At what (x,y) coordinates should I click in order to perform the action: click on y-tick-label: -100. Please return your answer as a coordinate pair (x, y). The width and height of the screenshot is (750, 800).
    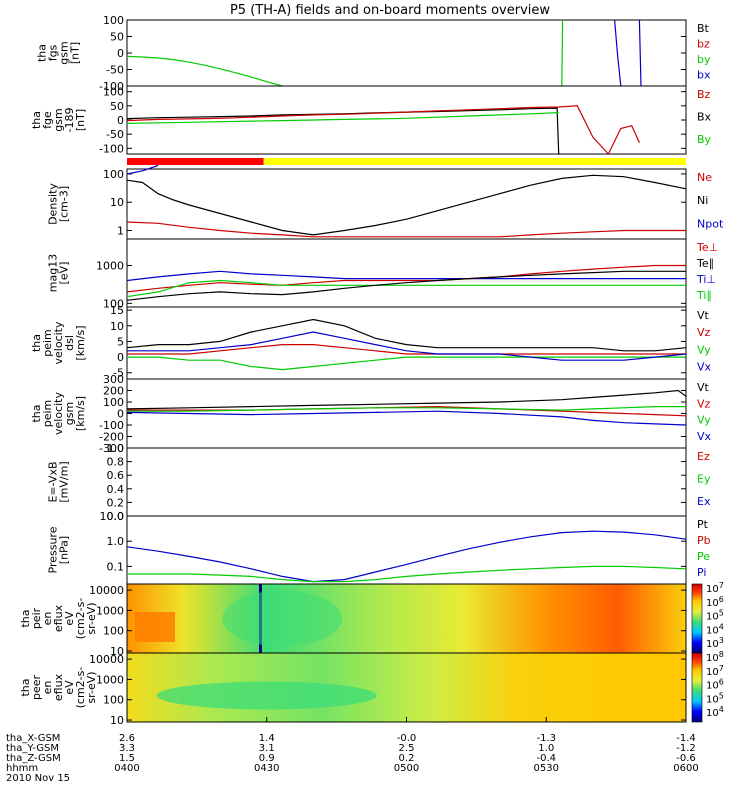
    Looking at the image, I should click on (111, 86).